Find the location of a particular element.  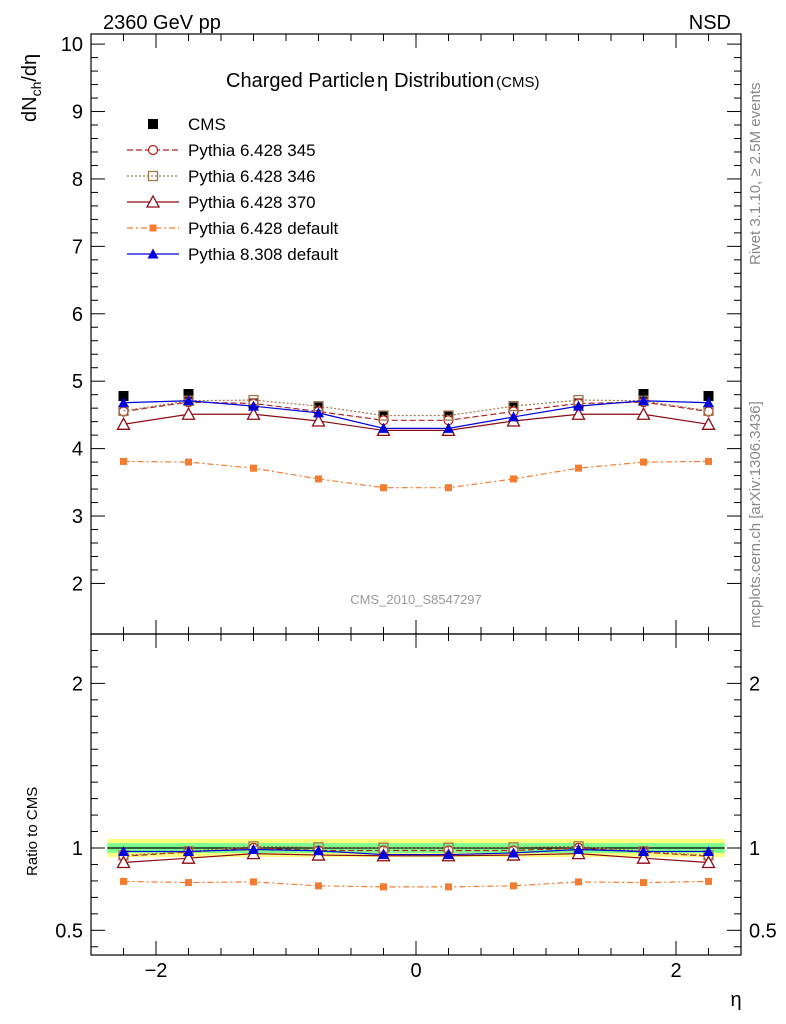

legend-entry-5: Pythia 8.308 default is located at coordinates (233, 254).